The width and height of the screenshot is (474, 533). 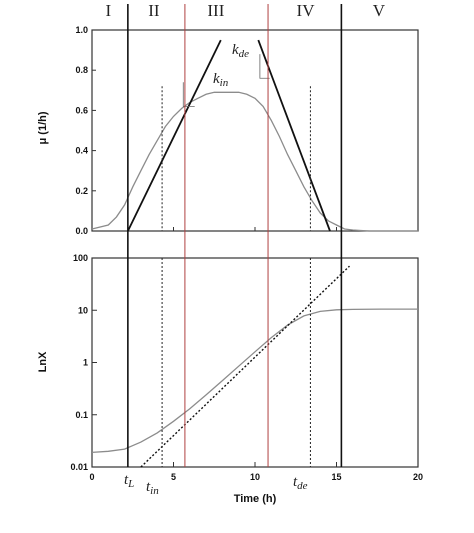 I want to click on phase-label: V, so click(x=379, y=10).